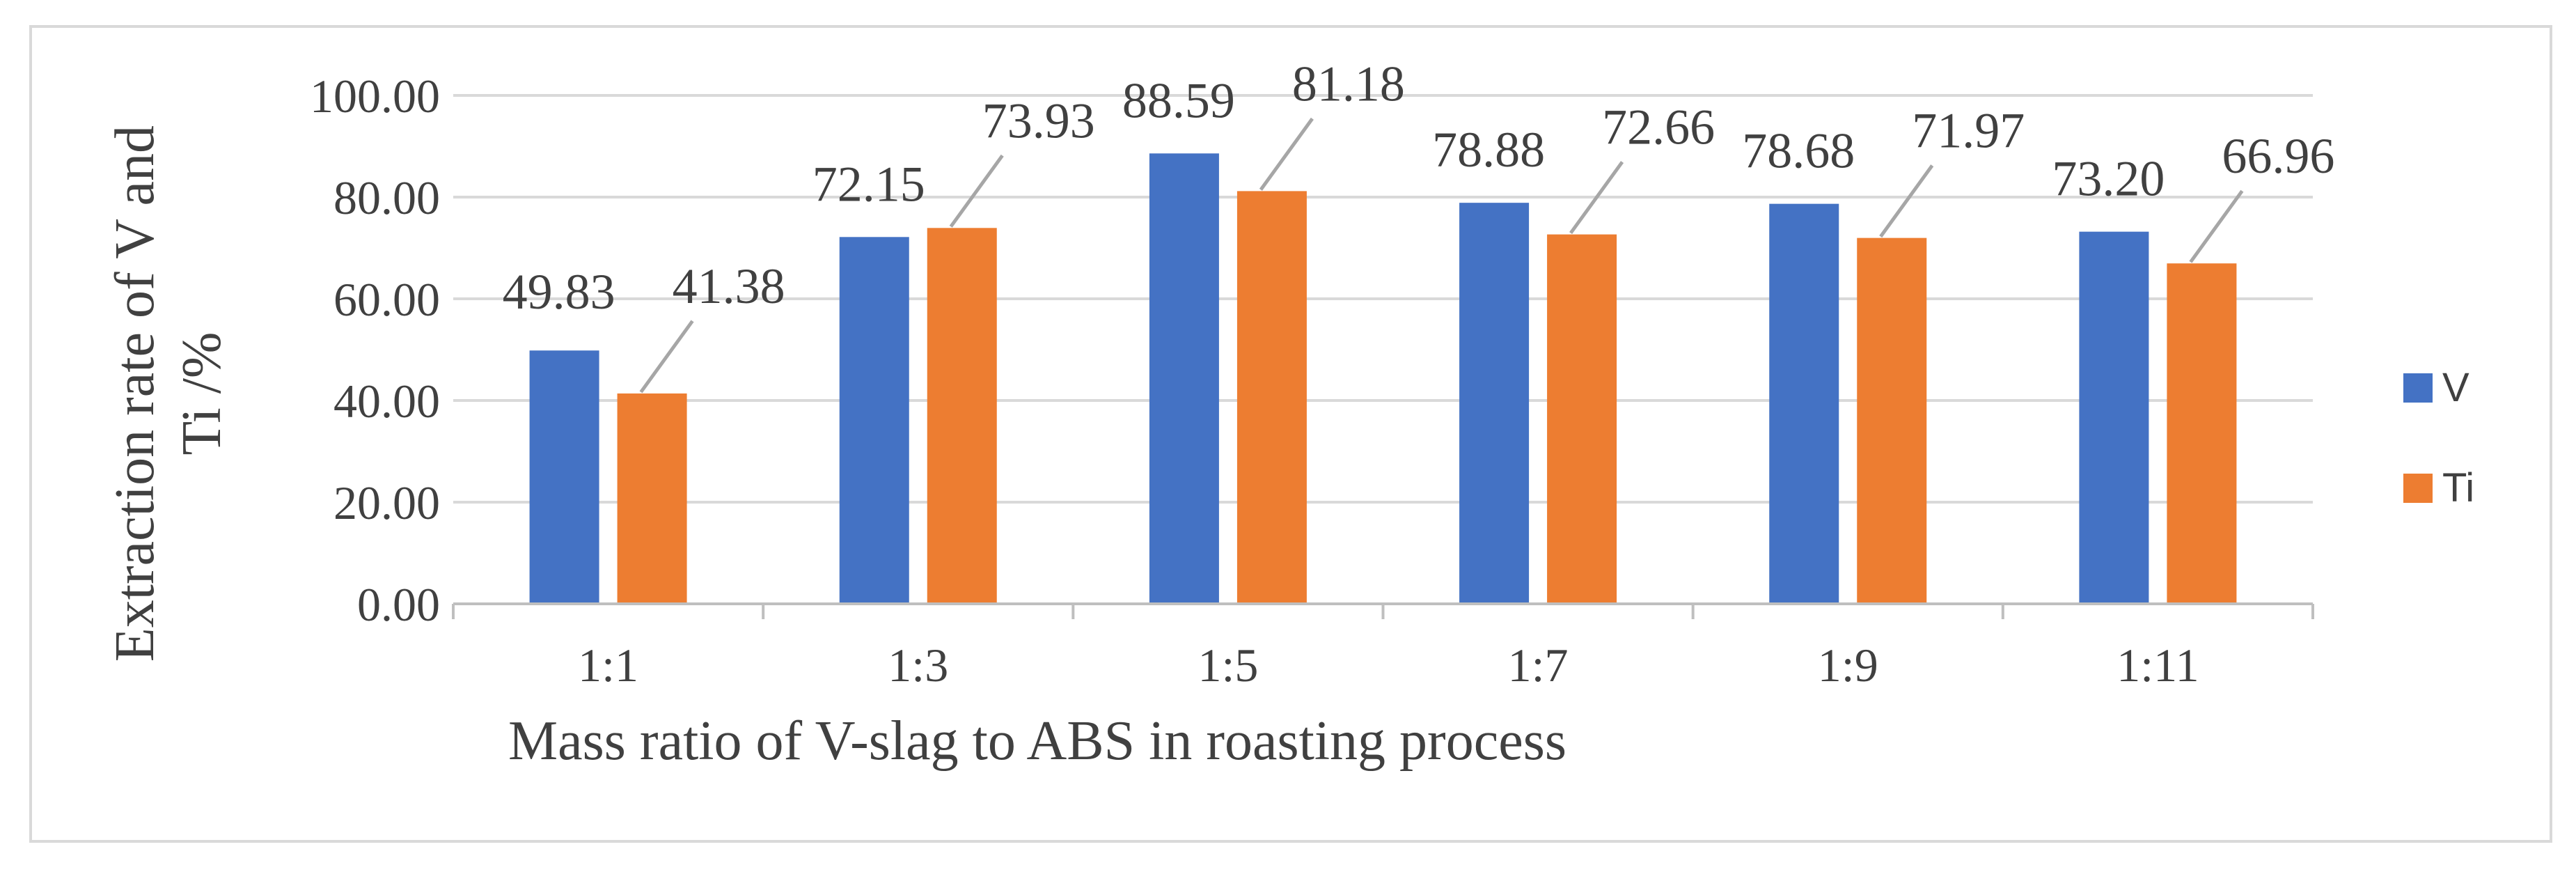 The height and width of the screenshot is (872, 2576). I want to click on x-tick-label-1-9: 1:9, so click(1848, 665).